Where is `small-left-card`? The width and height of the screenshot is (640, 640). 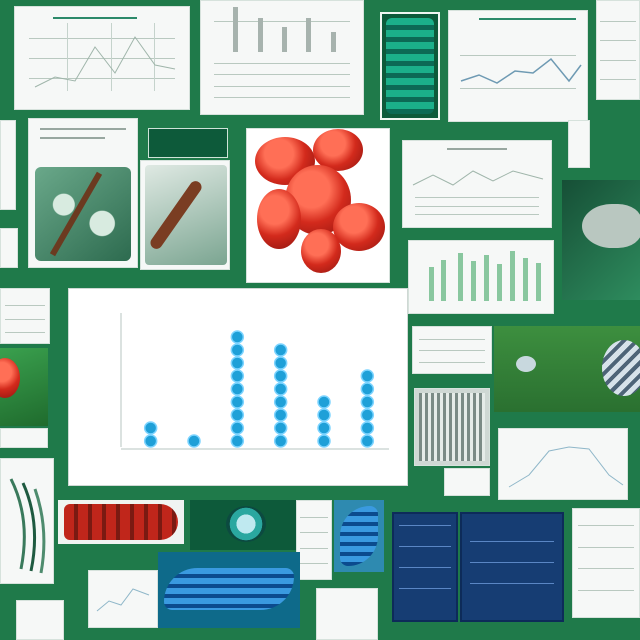 small-left-card is located at coordinates (8, 165).